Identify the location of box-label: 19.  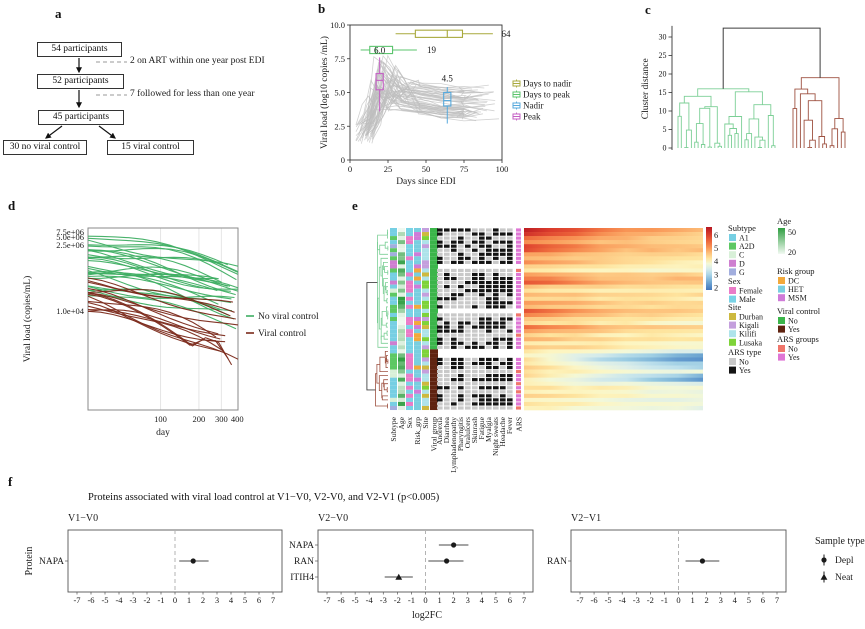
(432, 50).